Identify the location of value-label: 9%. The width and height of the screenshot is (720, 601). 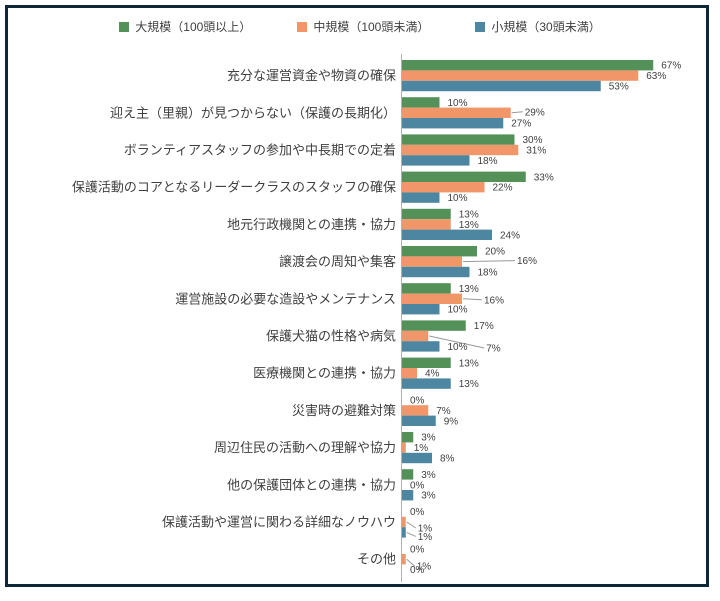
(451, 421).